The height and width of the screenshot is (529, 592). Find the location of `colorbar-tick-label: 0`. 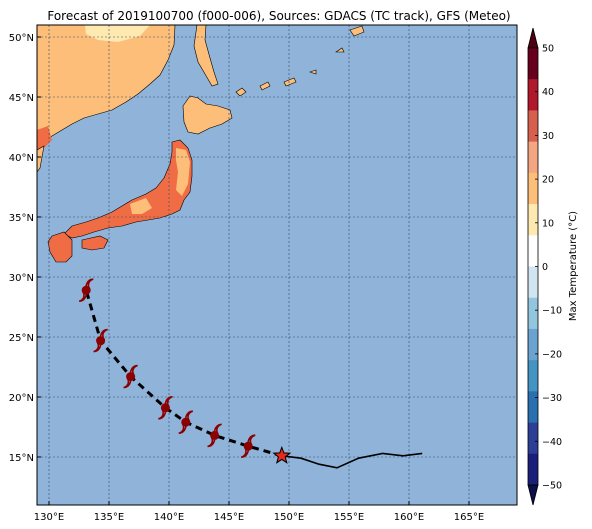

colorbar-tick-label: 0 is located at coordinates (545, 267).